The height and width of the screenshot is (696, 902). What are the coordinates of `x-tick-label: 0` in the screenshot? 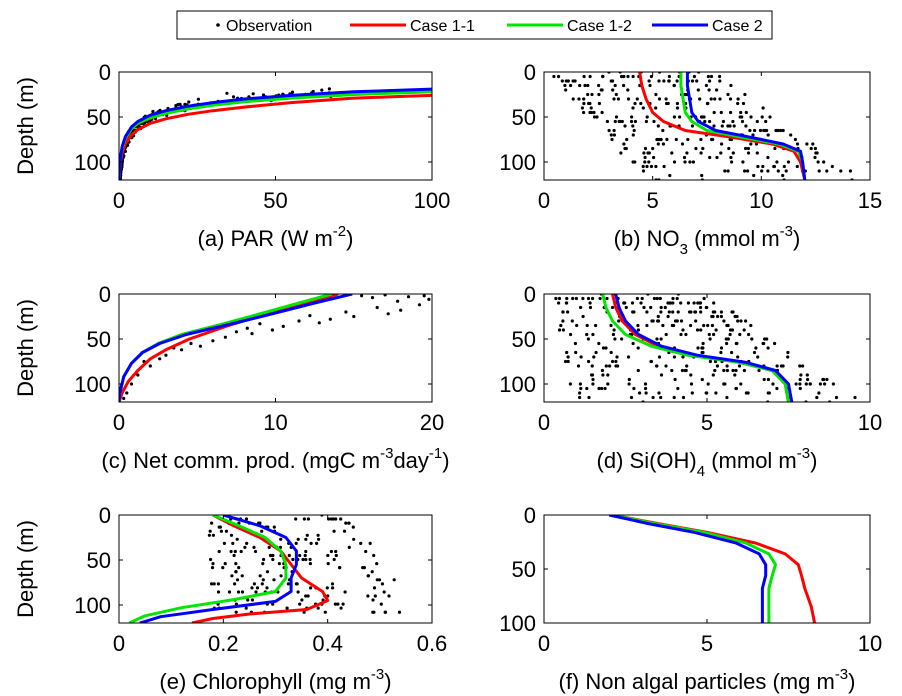 It's located at (119, 200).